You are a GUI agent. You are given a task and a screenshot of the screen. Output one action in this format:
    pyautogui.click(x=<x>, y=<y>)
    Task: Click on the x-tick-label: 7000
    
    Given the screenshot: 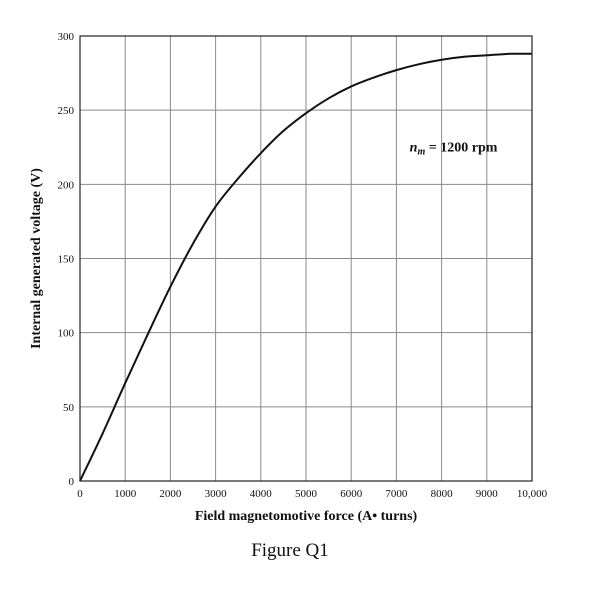 What is the action you would take?
    pyautogui.click(x=396, y=494)
    